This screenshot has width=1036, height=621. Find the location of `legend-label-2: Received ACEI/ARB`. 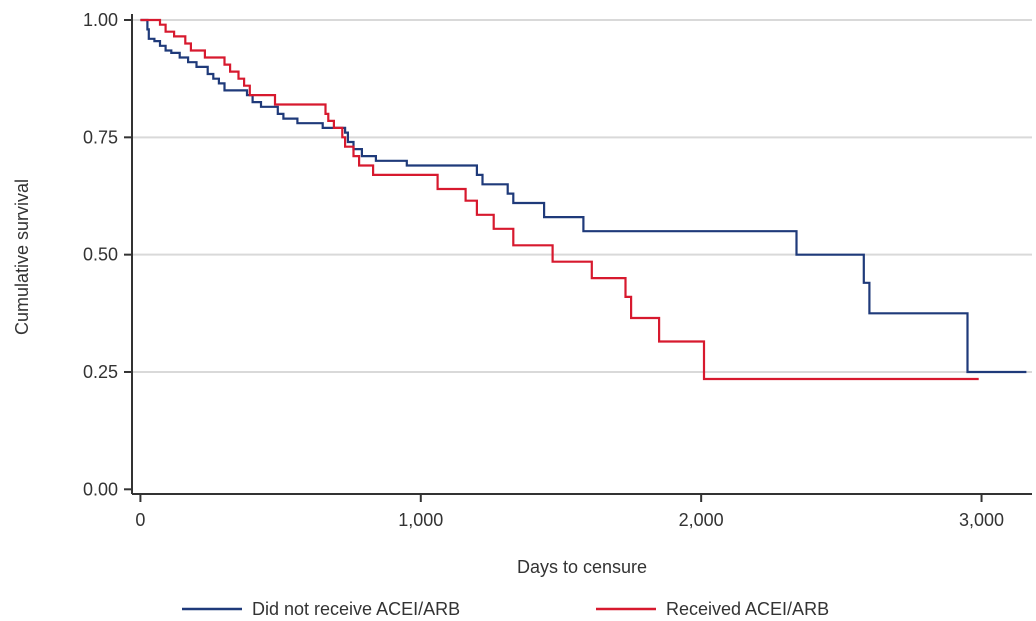

legend-label-2: Received ACEI/ARB is located at coordinates (747, 609).